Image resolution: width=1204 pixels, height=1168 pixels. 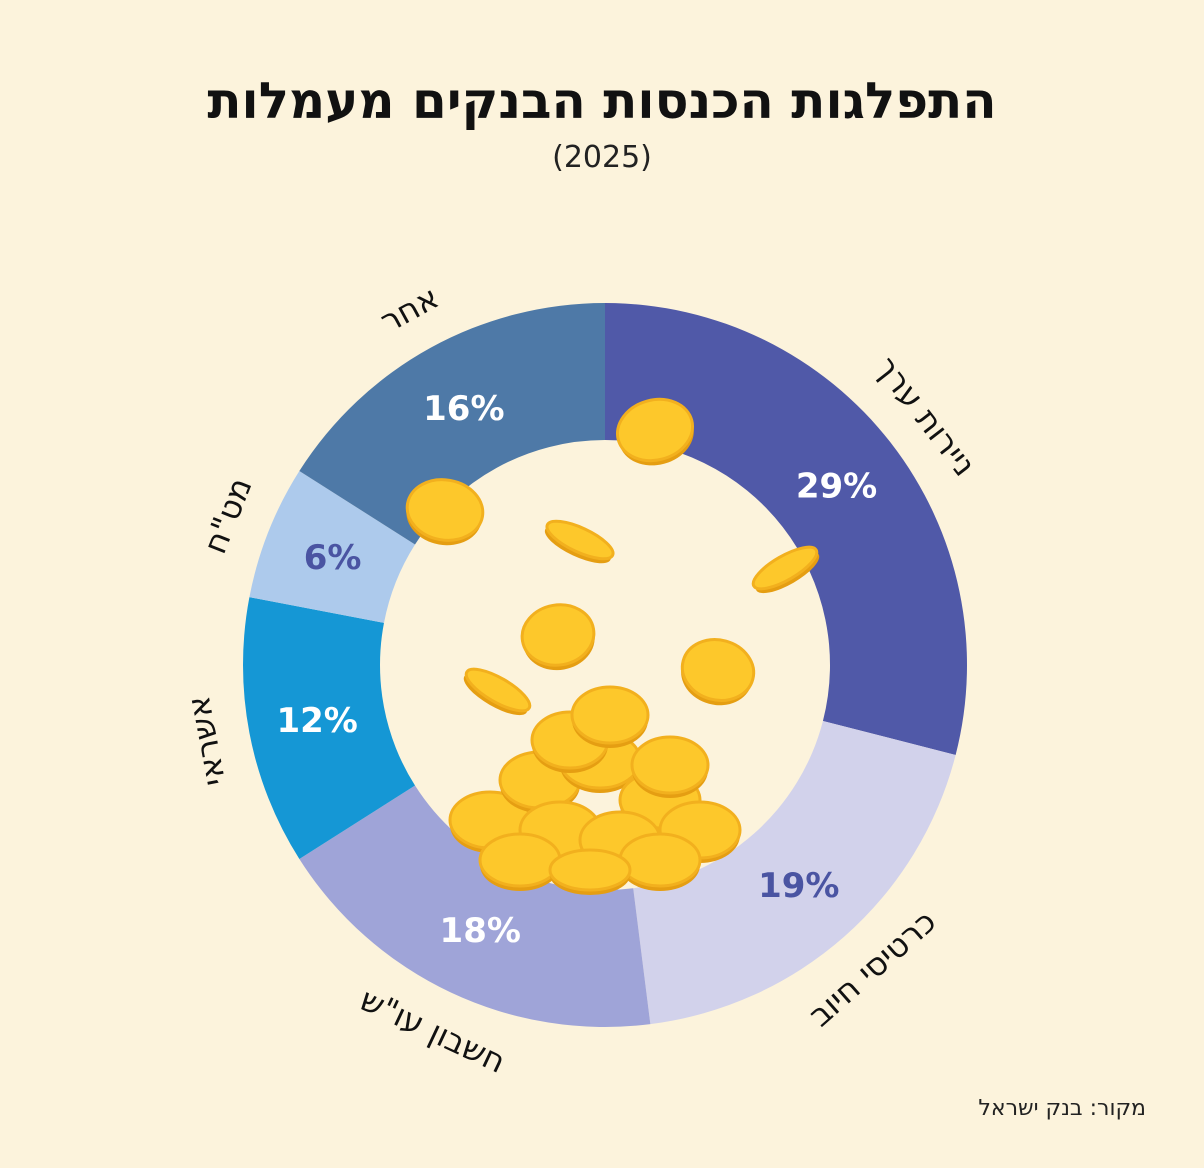 I want to click on chart-title: התפלגות הכנסות הבנקים מעמלות, so click(x=602, y=101).